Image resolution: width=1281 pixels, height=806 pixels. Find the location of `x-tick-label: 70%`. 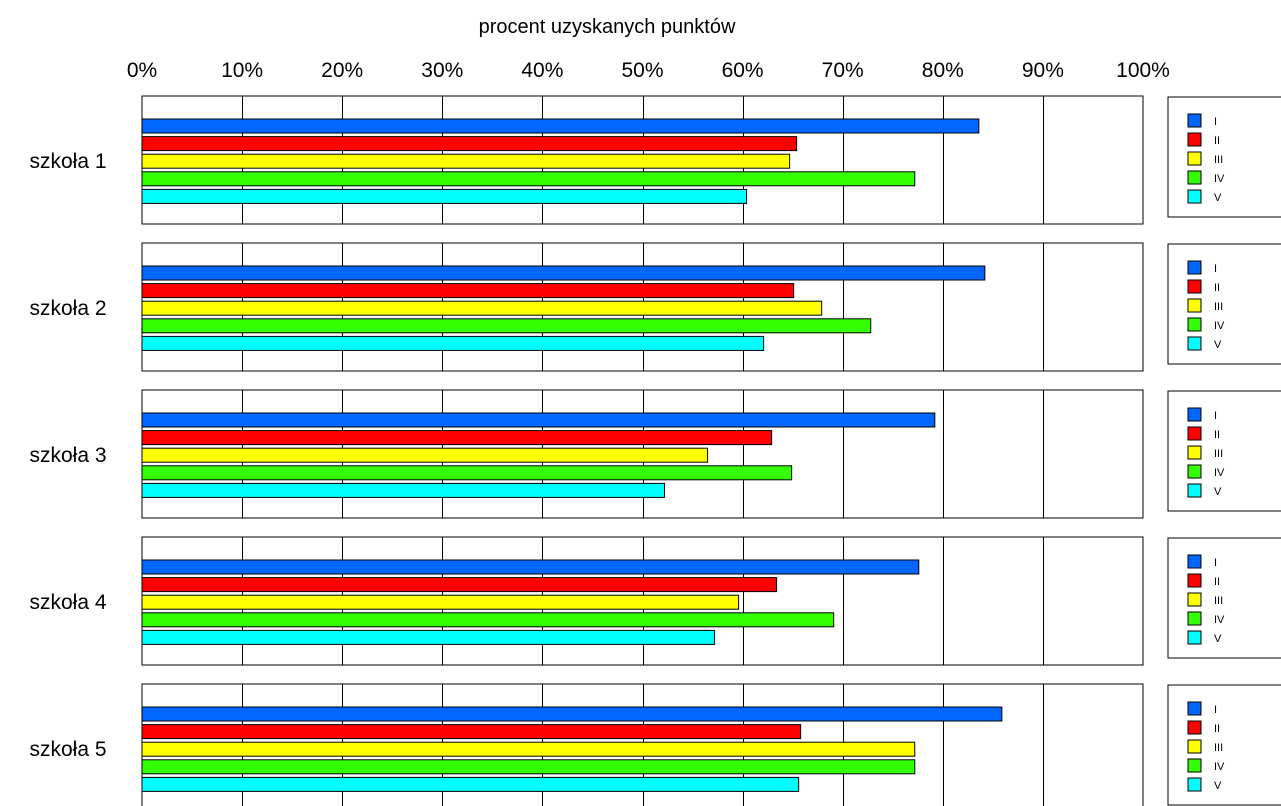

x-tick-label: 70% is located at coordinates (843, 70).